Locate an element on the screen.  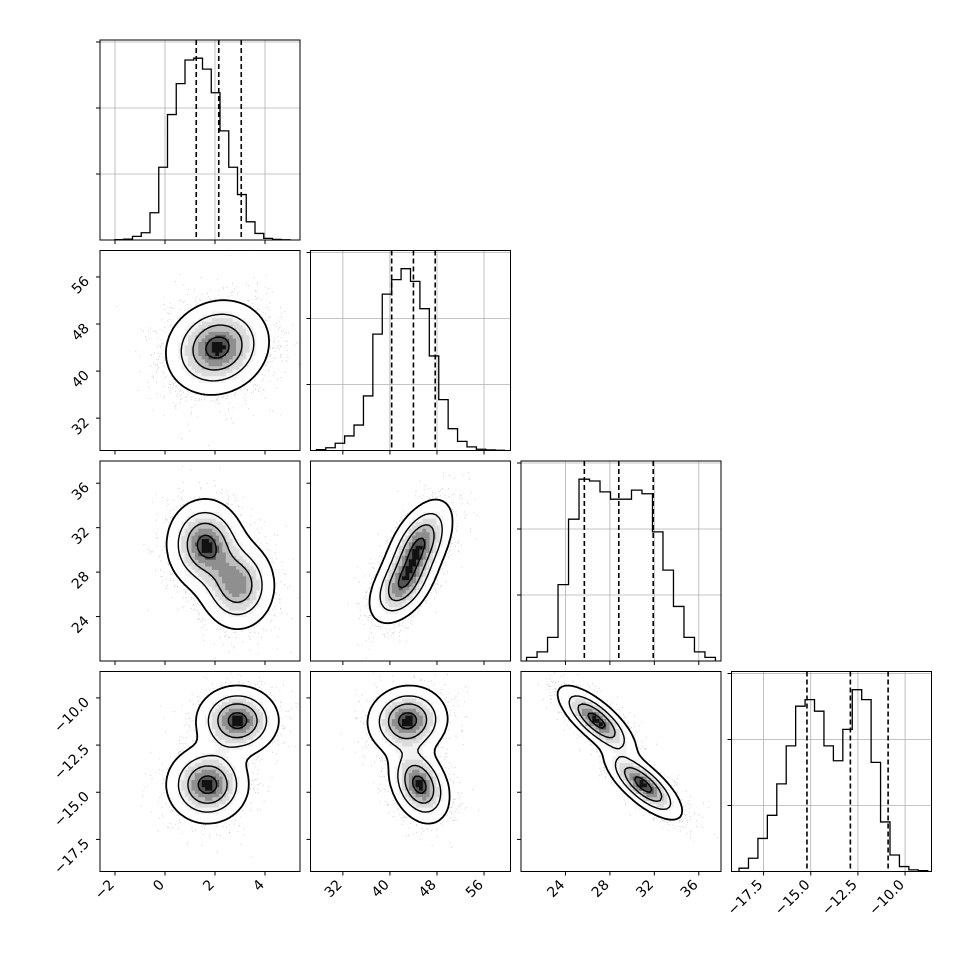
x-tick-label: −17.5 is located at coordinates (746, 898).